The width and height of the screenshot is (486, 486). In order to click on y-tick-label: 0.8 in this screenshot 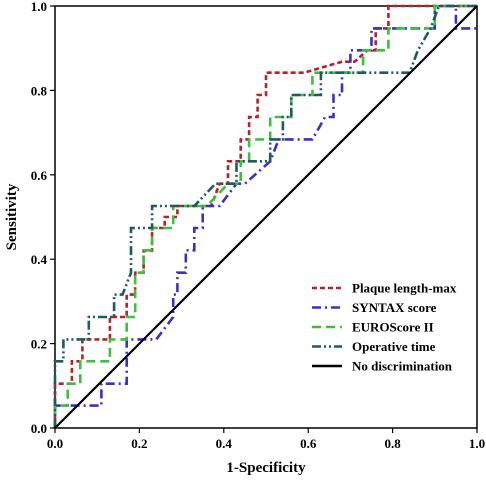, I will do `click(39, 90)`.